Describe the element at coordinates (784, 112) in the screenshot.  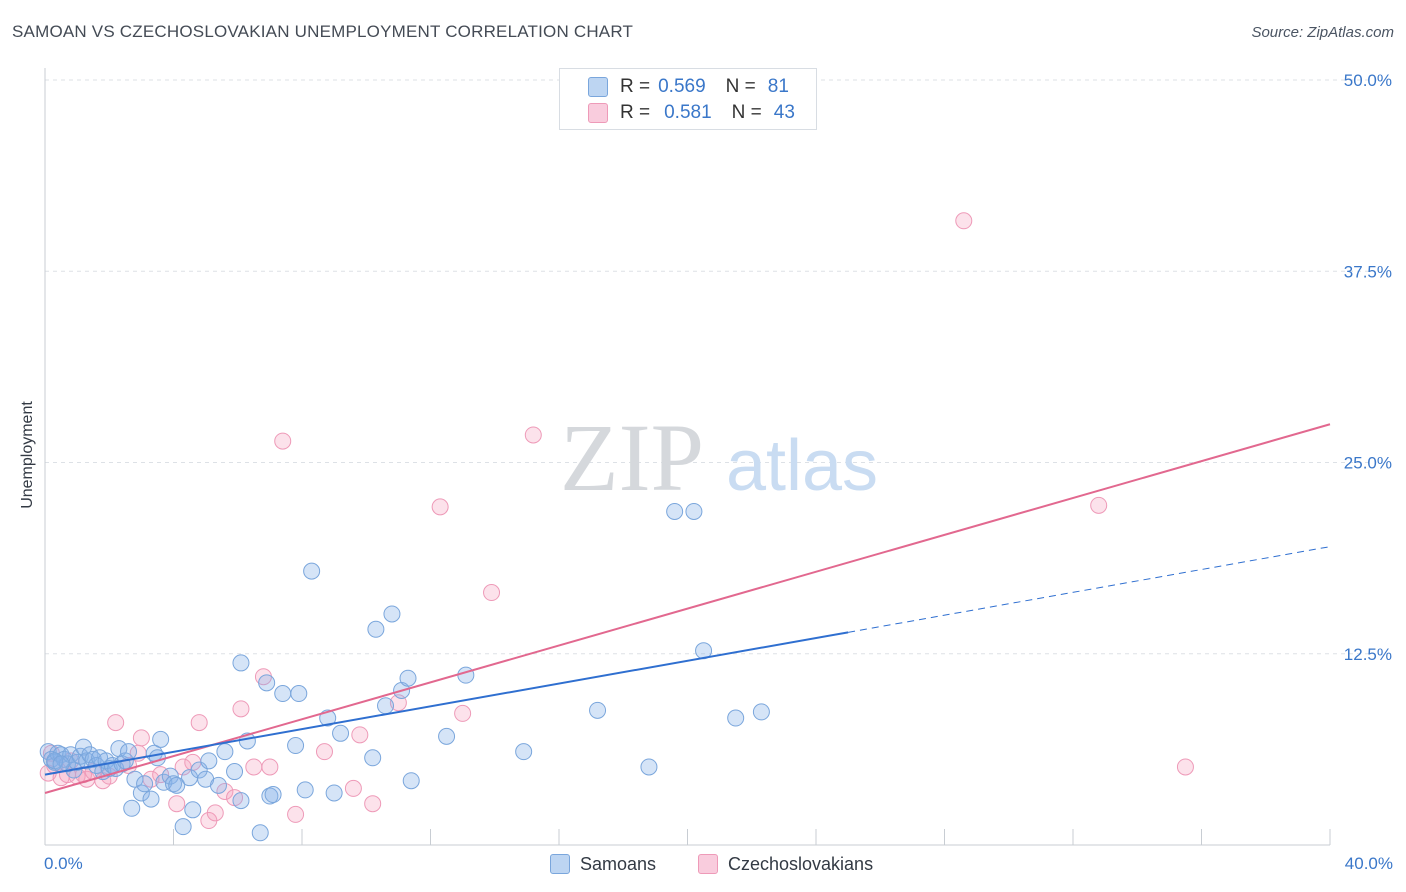
I see `legend-n-value: 43` at that location.